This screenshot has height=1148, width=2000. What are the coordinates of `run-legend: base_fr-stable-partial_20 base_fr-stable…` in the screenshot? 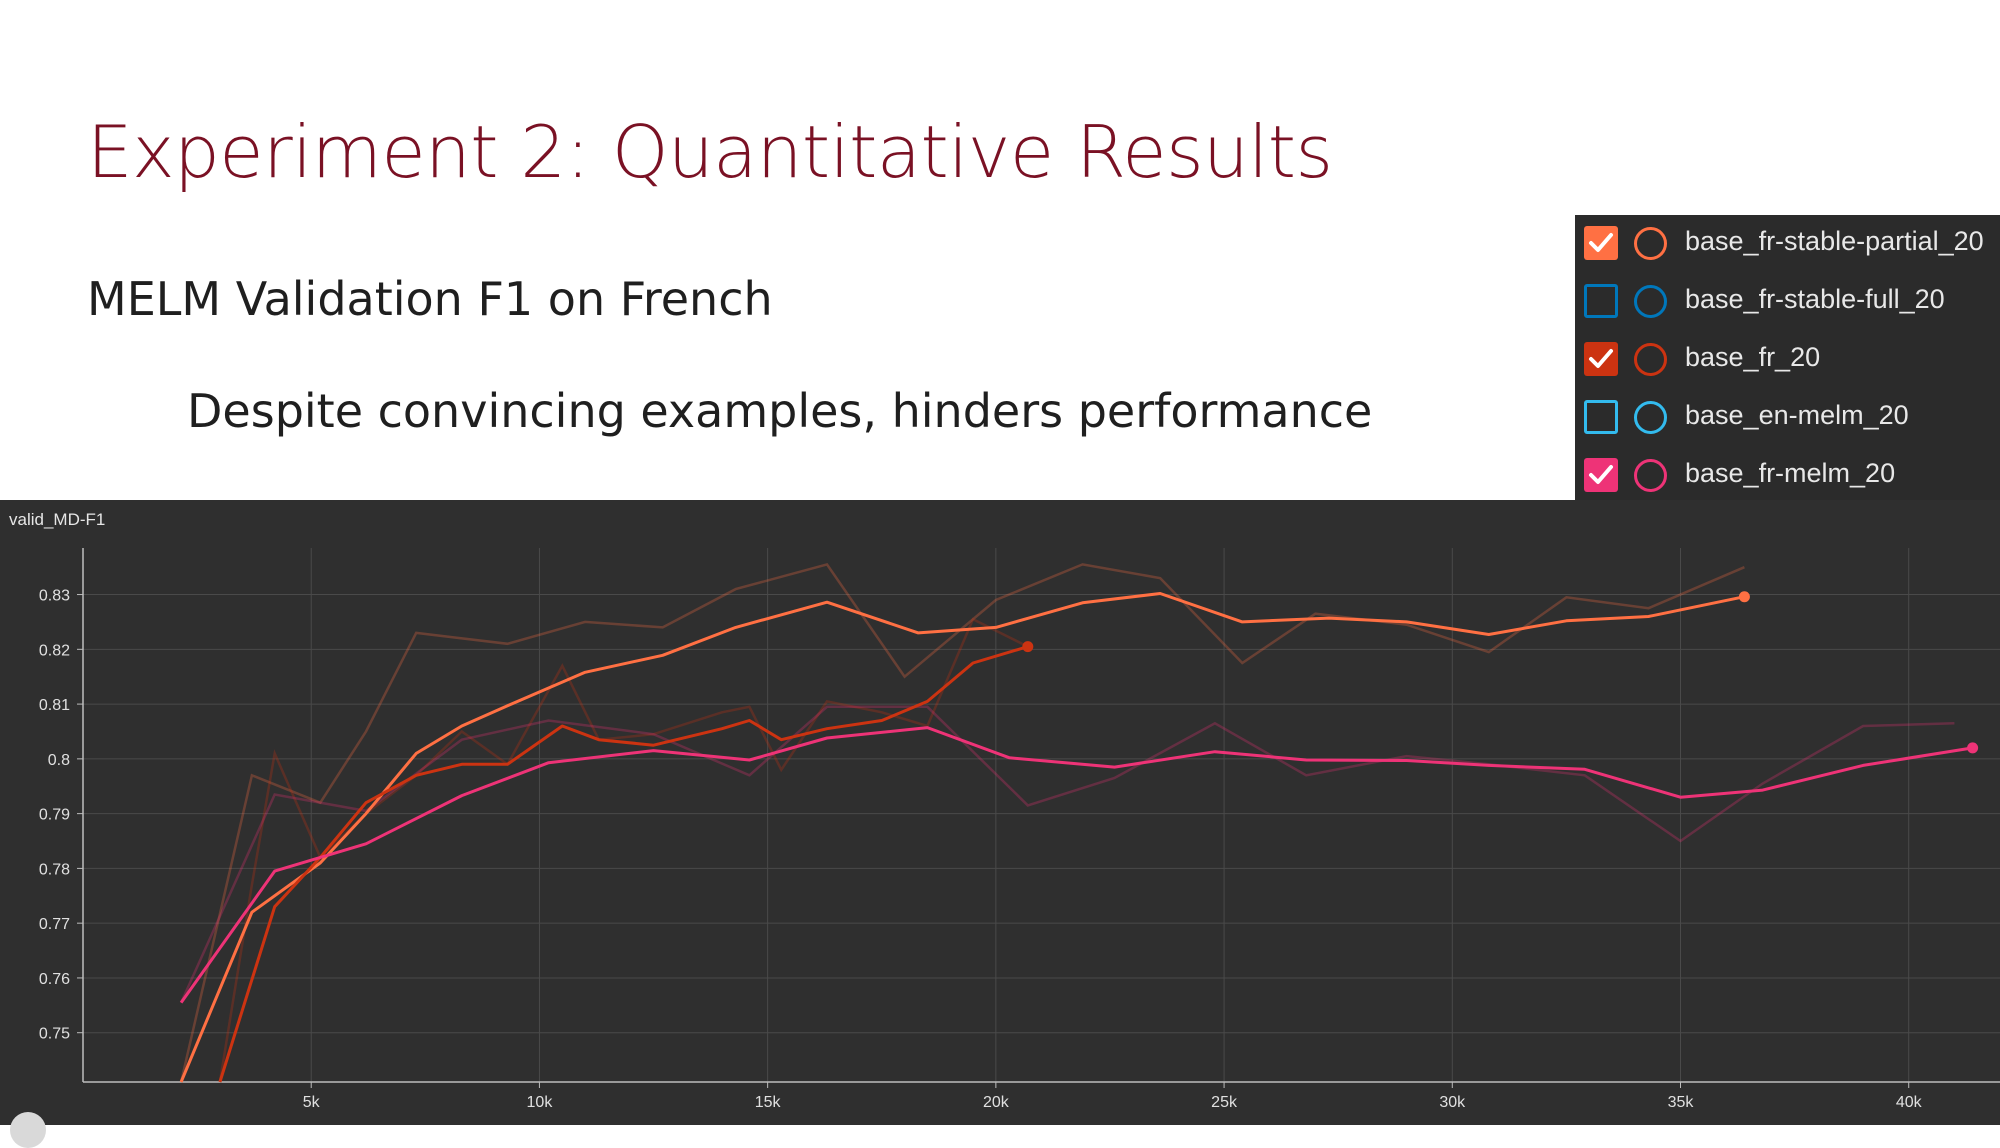 It's located at (1787, 358).